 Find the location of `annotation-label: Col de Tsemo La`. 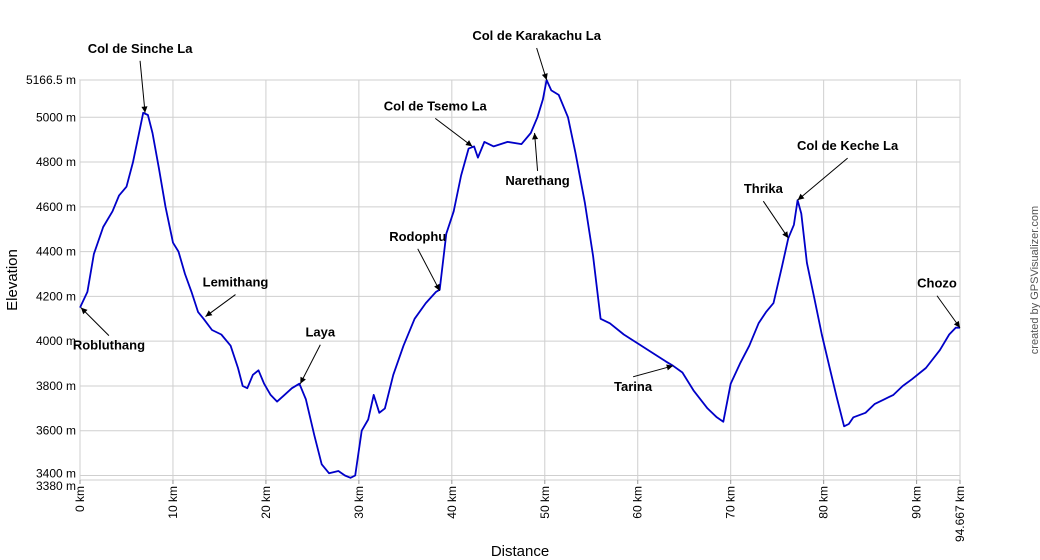

annotation-label: Col de Tsemo La is located at coordinates (436, 105).